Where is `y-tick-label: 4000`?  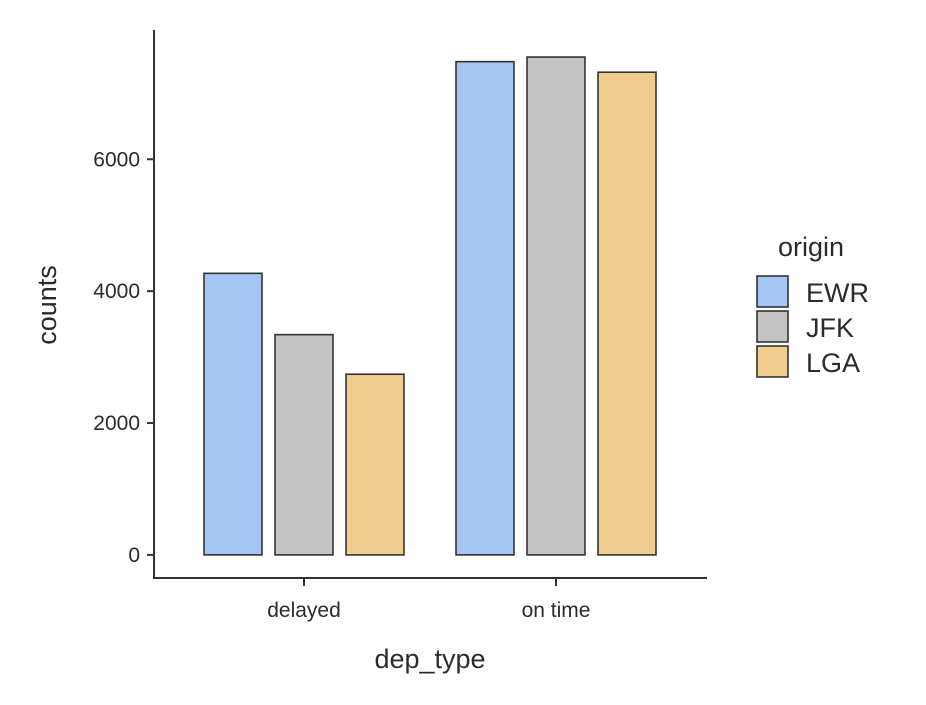
y-tick-label: 4000 is located at coordinates (116, 291).